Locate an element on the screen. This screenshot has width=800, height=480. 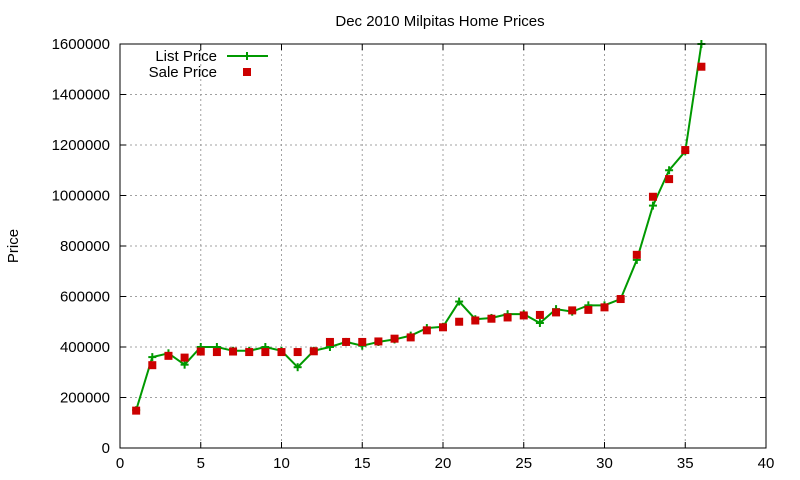
x-tick-label: 0 is located at coordinates (120, 463).